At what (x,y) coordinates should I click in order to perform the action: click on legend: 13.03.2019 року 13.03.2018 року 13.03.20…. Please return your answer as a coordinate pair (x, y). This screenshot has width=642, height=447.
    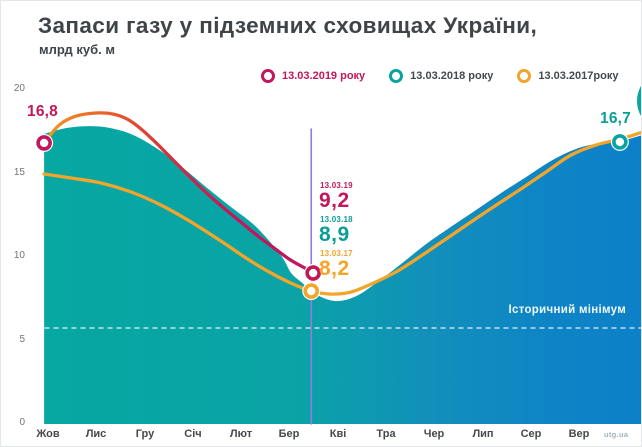
    Looking at the image, I should click on (439, 76).